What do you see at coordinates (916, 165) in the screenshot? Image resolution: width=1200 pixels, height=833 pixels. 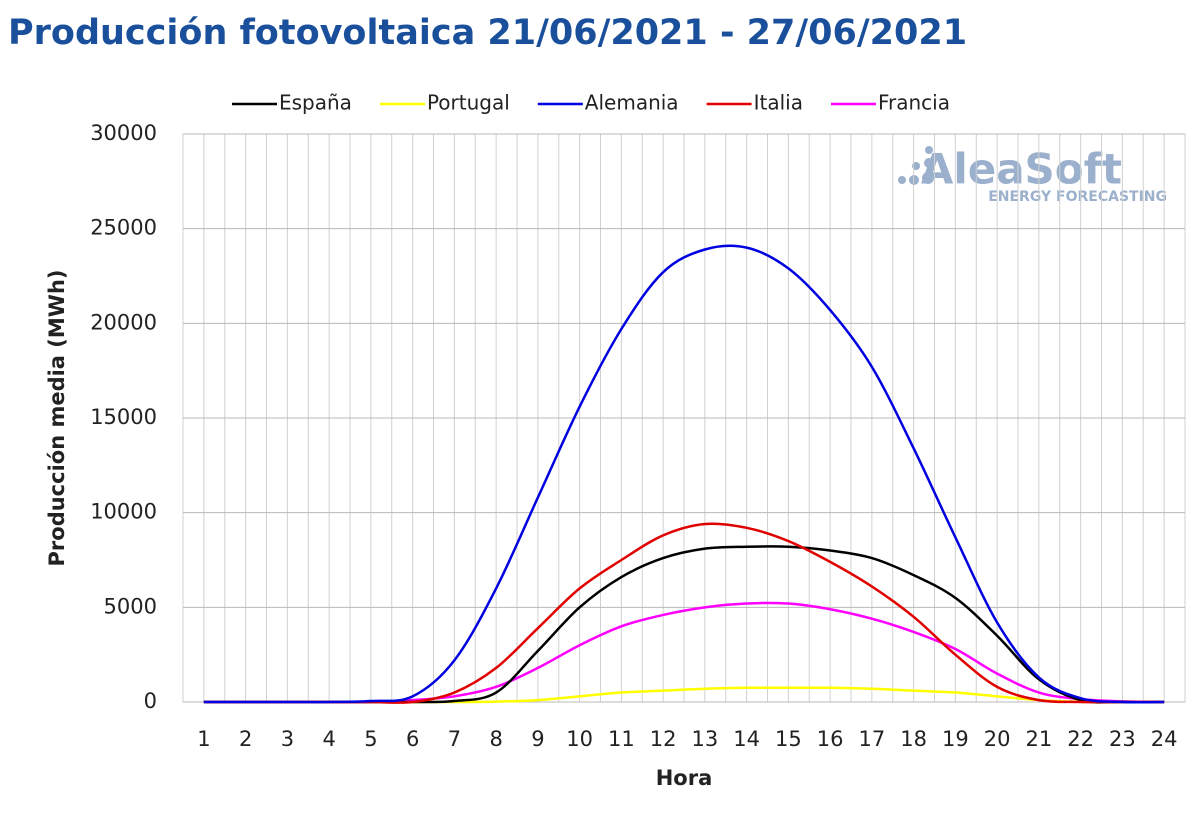 I see `logo-dots` at bounding box center [916, 165].